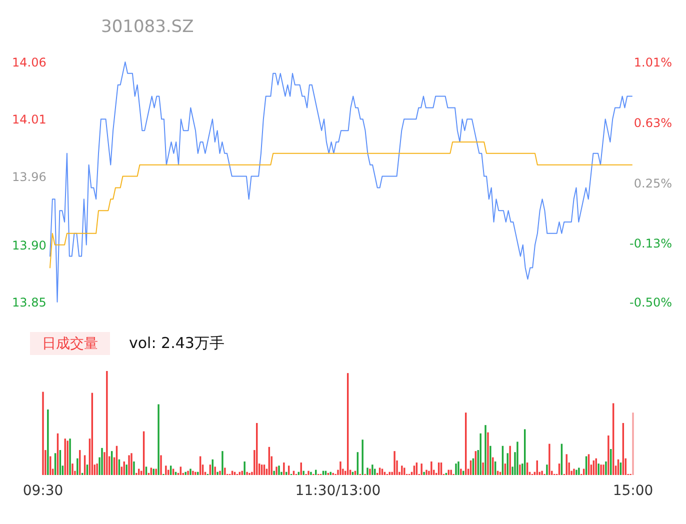 Image resolution: width=686 pixels, height=524 pixels. What do you see at coordinates (651, 303) in the screenshot?
I see `y2-tick-label: -0.50%` at bounding box center [651, 303].